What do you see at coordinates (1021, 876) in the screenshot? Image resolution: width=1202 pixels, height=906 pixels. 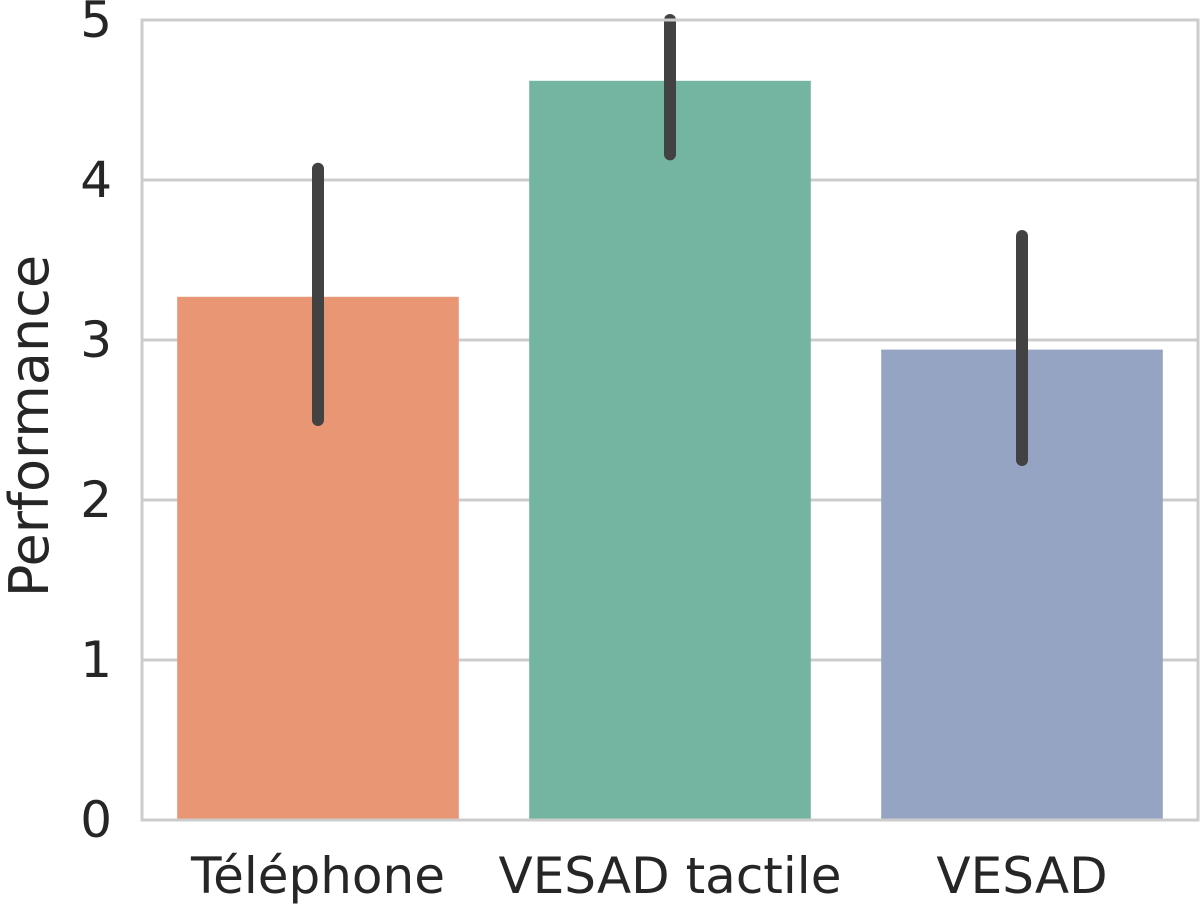 I see `x-tick-label: VESAD` at bounding box center [1021, 876].